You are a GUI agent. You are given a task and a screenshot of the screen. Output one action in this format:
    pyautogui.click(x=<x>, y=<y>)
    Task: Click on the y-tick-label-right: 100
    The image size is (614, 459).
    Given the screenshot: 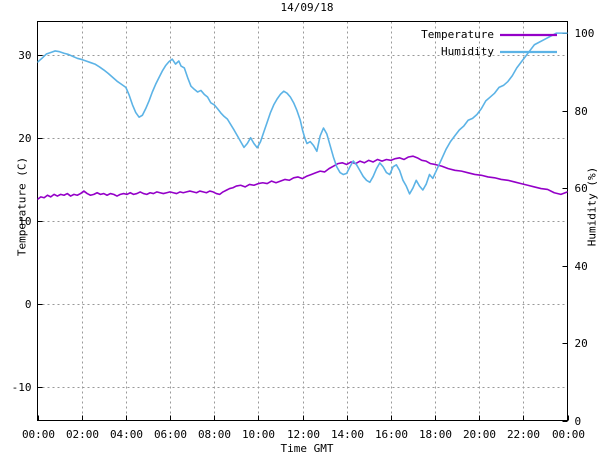 What is the action you would take?
    pyautogui.click(x=584, y=33)
    